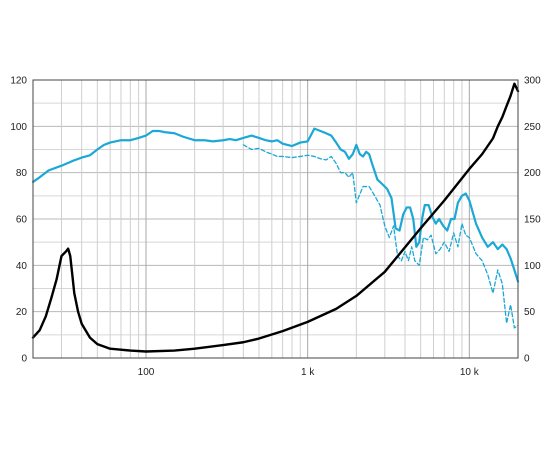  What do you see at coordinates (22, 173) in the screenshot?
I see `y-left-tick-label: 80` at bounding box center [22, 173].